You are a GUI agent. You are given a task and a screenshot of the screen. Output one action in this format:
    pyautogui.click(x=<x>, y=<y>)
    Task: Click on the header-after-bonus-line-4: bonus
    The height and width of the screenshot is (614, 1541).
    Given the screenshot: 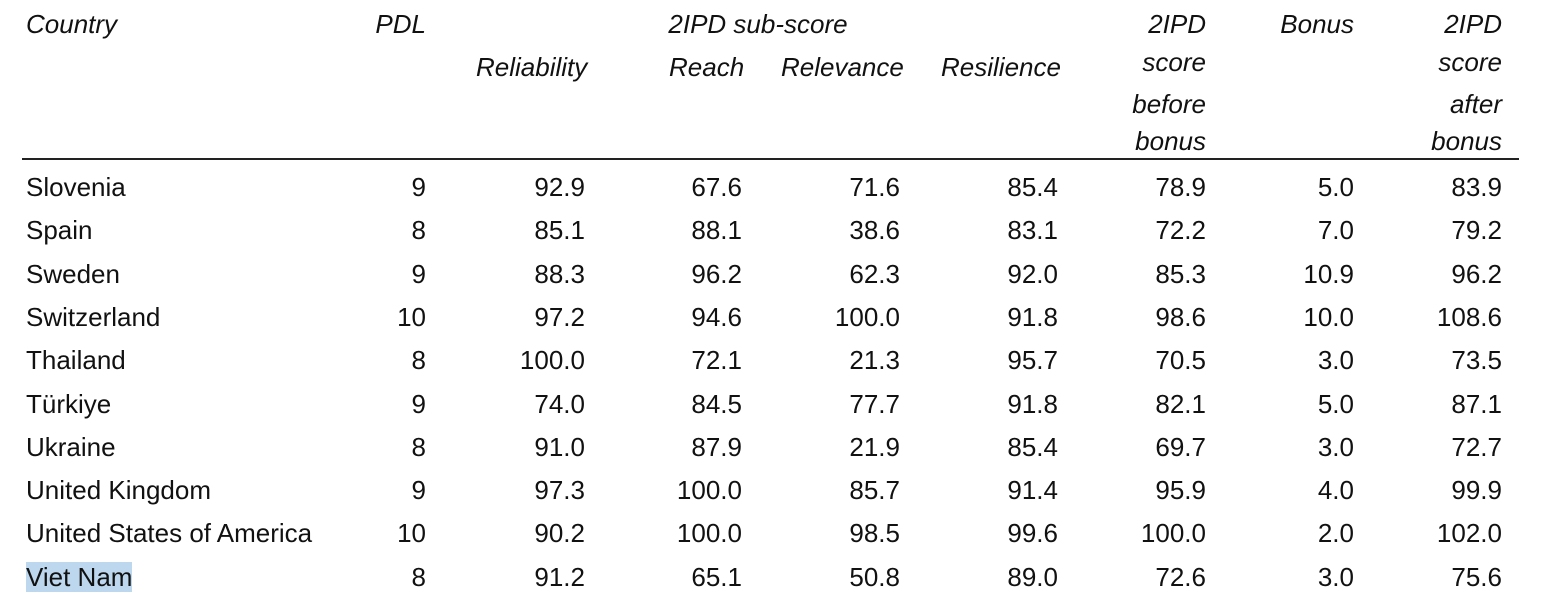 What is the action you would take?
    pyautogui.click(x=1466, y=141)
    